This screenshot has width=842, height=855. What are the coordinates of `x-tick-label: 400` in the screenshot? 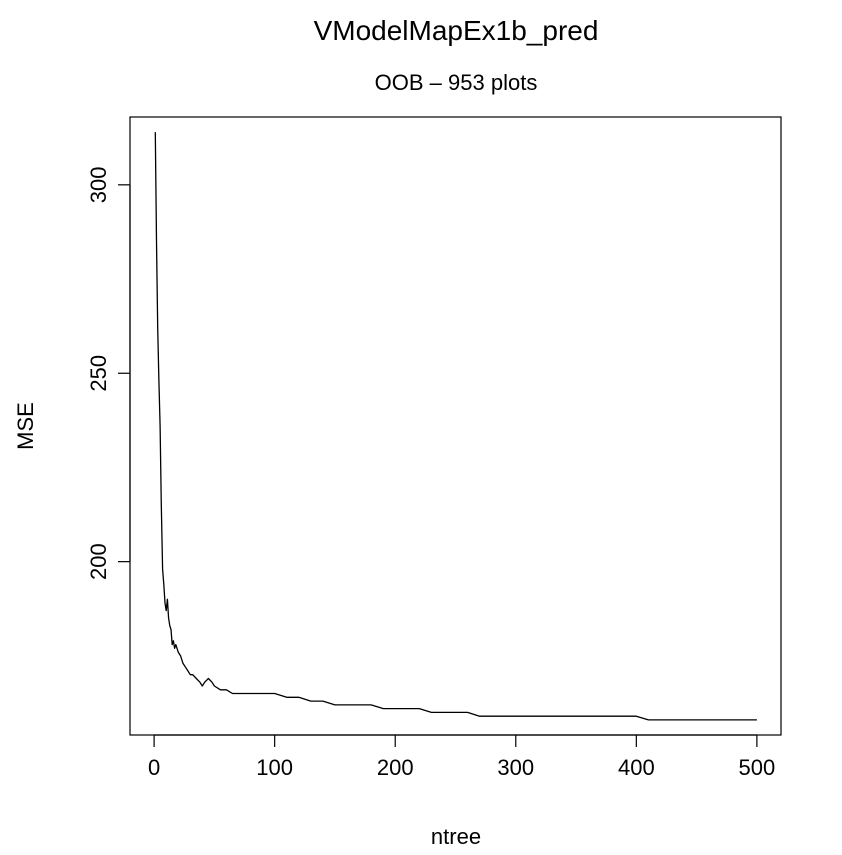 It's located at (636, 767).